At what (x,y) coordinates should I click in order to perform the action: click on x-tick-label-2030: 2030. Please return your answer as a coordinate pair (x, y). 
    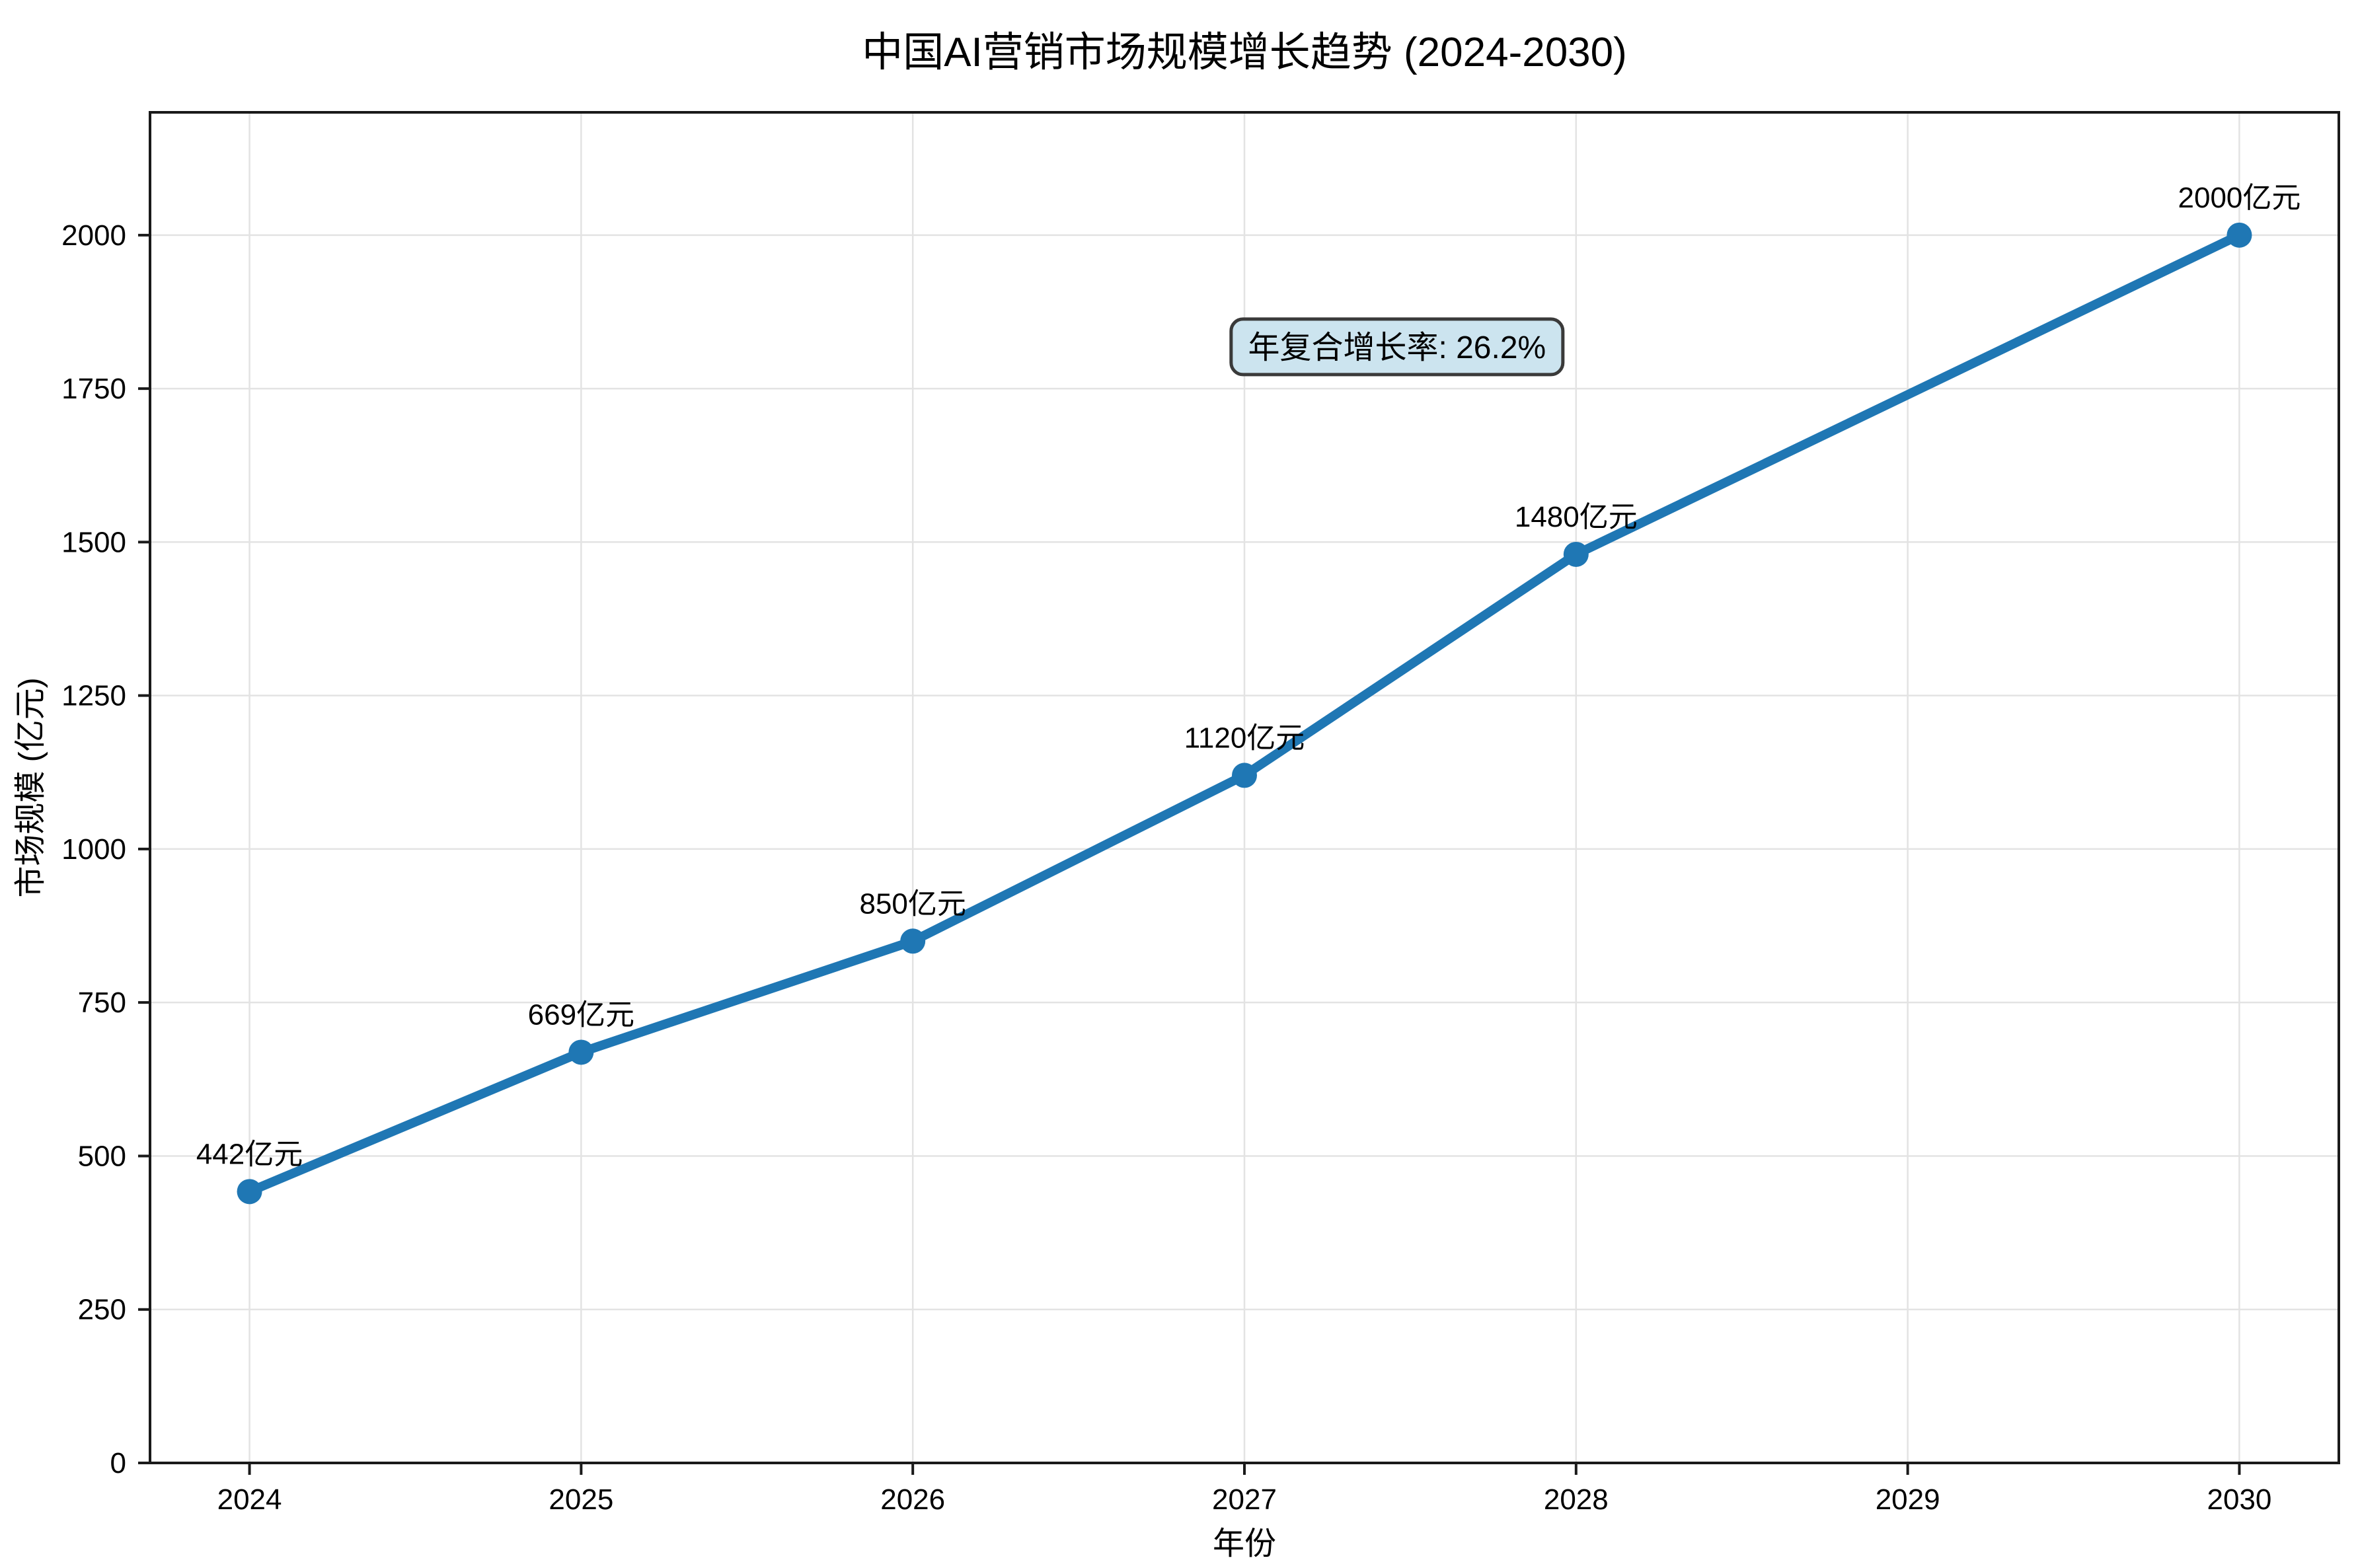
    Looking at the image, I should click on (2239, 1499).